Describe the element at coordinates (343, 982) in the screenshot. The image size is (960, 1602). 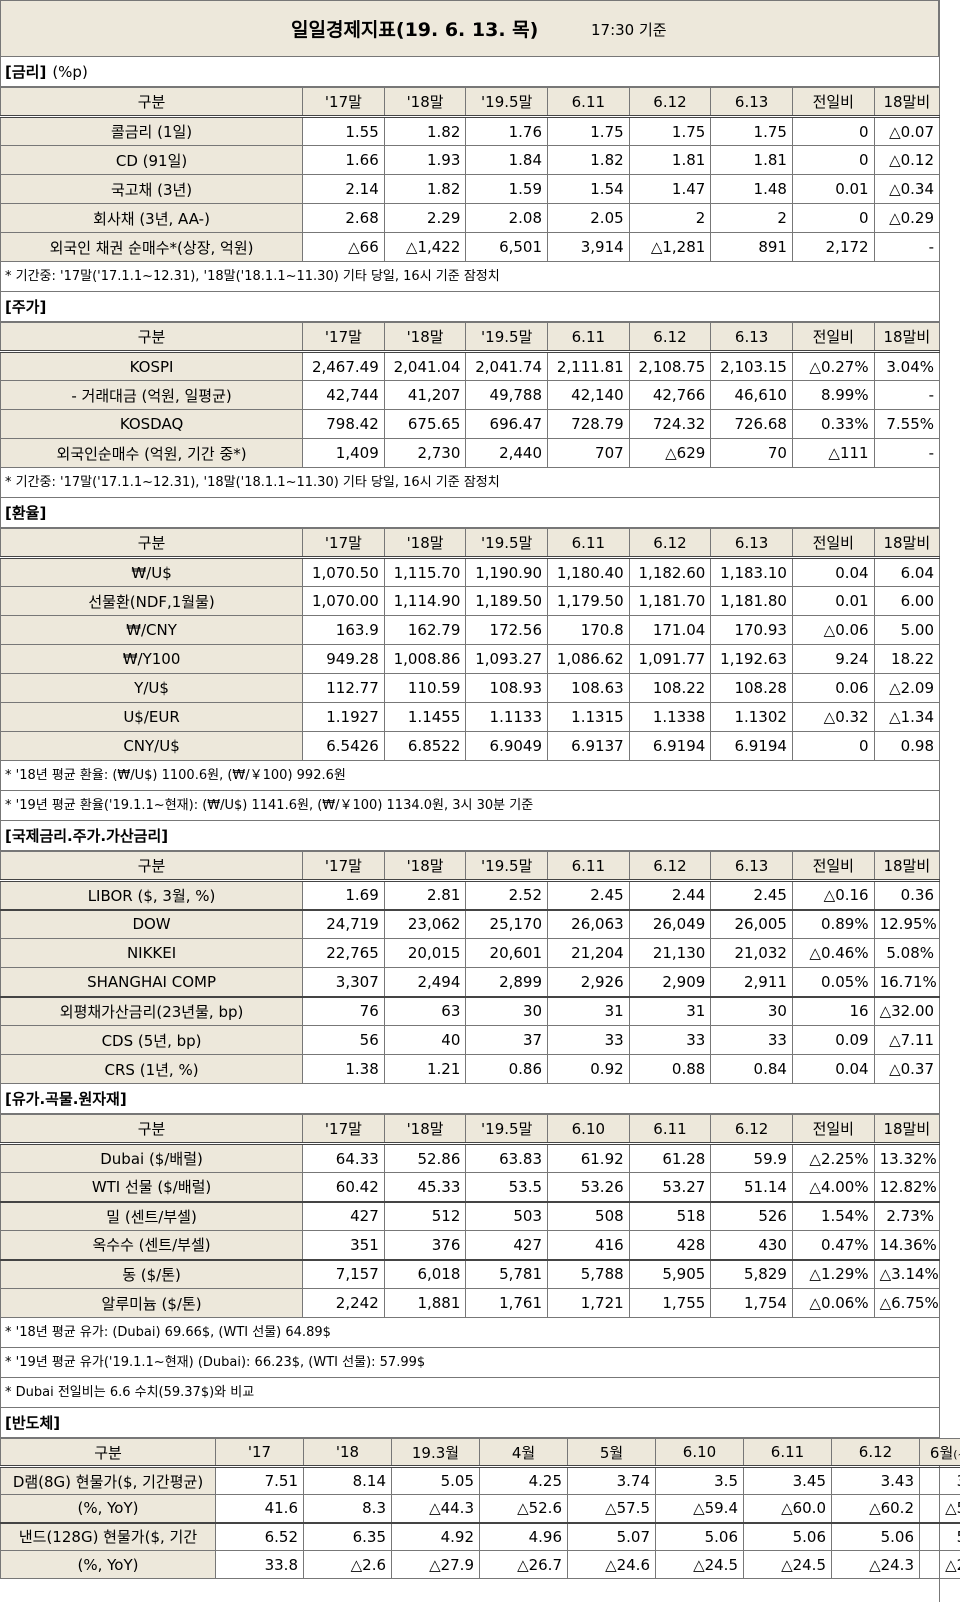
I see `intl-cell: 3,307` at that location.